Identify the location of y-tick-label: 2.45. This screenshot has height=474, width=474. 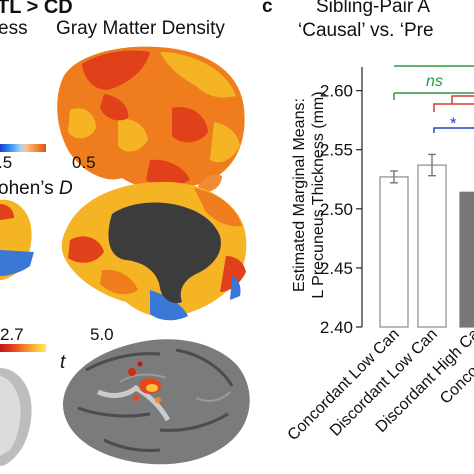
(336, 268).